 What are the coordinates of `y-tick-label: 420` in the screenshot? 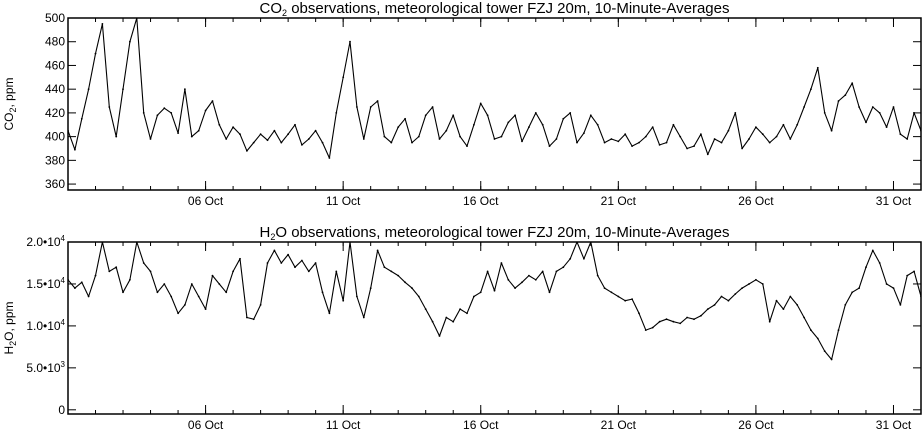 It's located at (55, 113).